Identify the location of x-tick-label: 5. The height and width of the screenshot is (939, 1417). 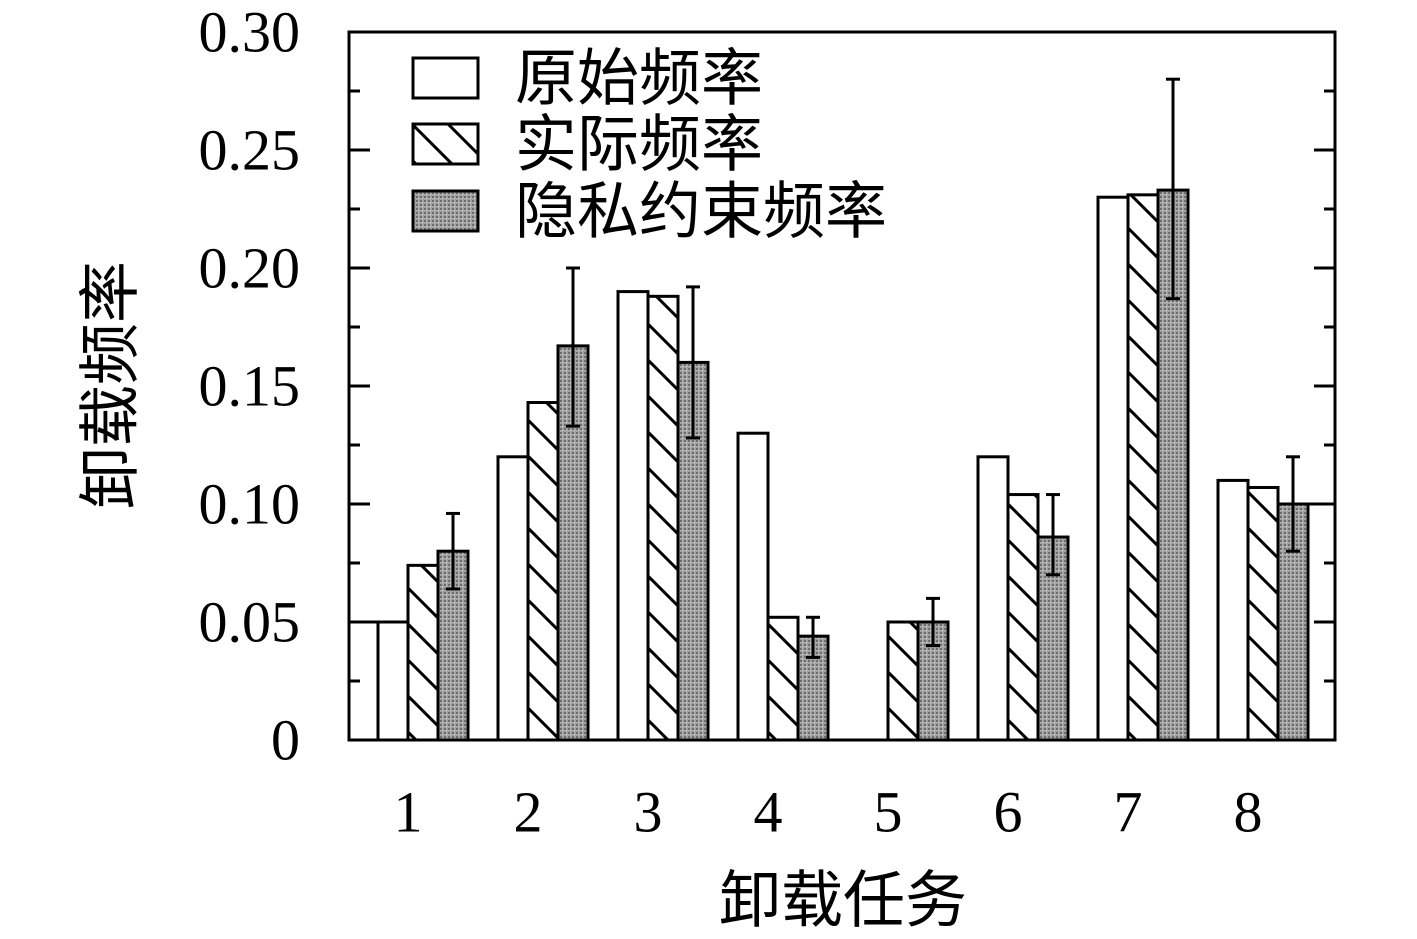
(888, 812).